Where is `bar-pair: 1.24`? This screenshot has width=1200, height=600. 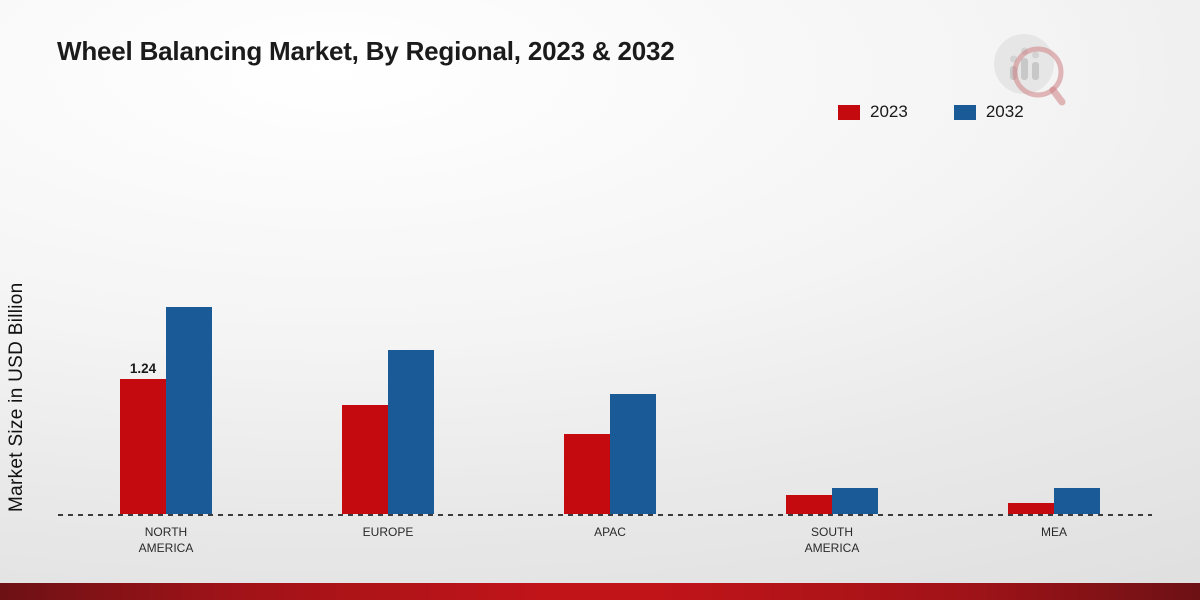 bar-pair: 1.24 is located at coordinates (166, 410).